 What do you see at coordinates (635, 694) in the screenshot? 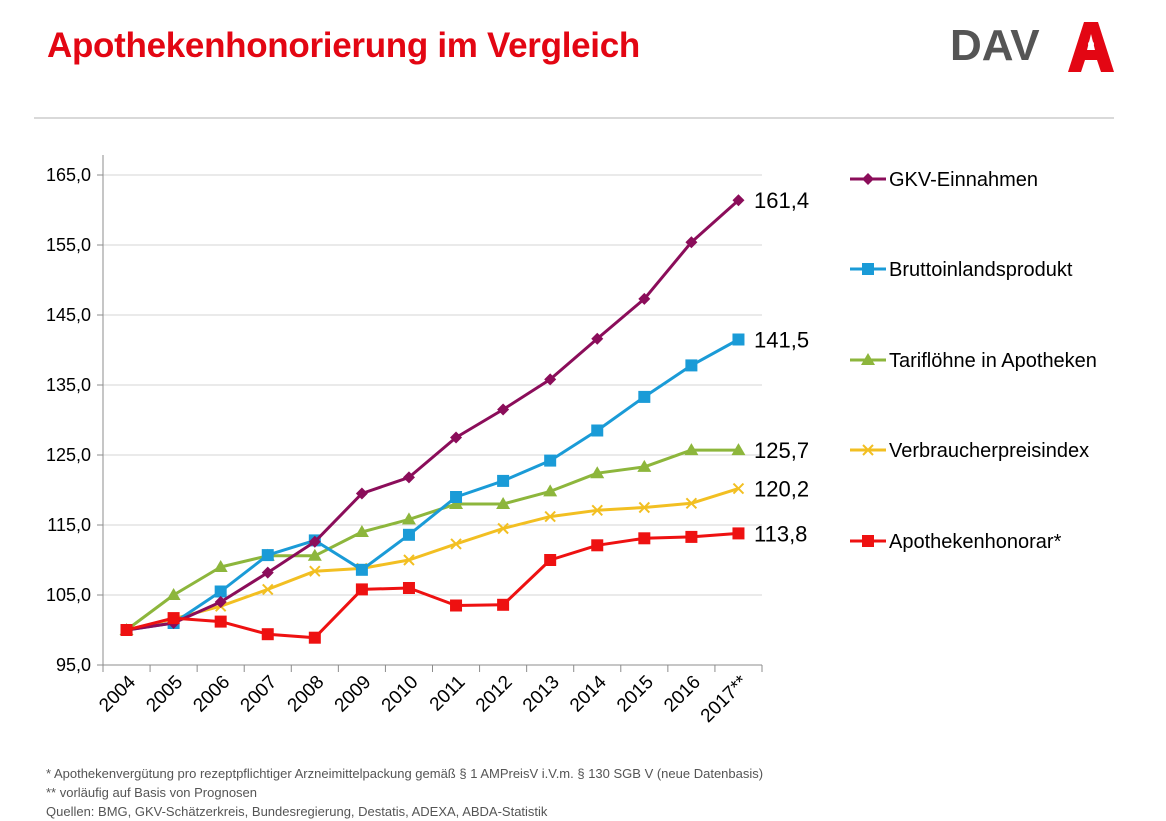
I see `x-tick-label: 2015` at bounding box center [635, 694].